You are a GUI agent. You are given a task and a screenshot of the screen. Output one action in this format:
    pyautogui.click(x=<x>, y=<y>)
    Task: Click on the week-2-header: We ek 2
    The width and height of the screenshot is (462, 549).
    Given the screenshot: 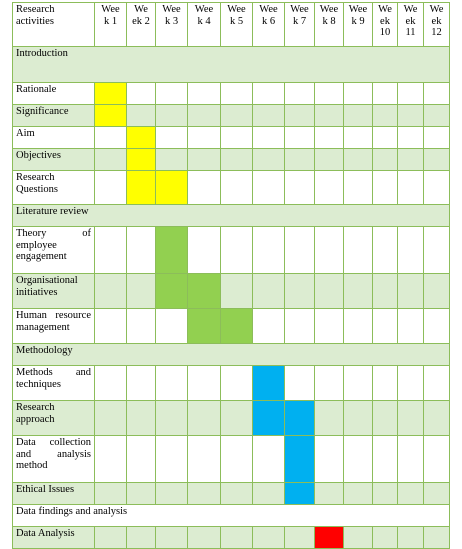 What is the action you would take?
    pyautogui.click(x=141, y=24)
    